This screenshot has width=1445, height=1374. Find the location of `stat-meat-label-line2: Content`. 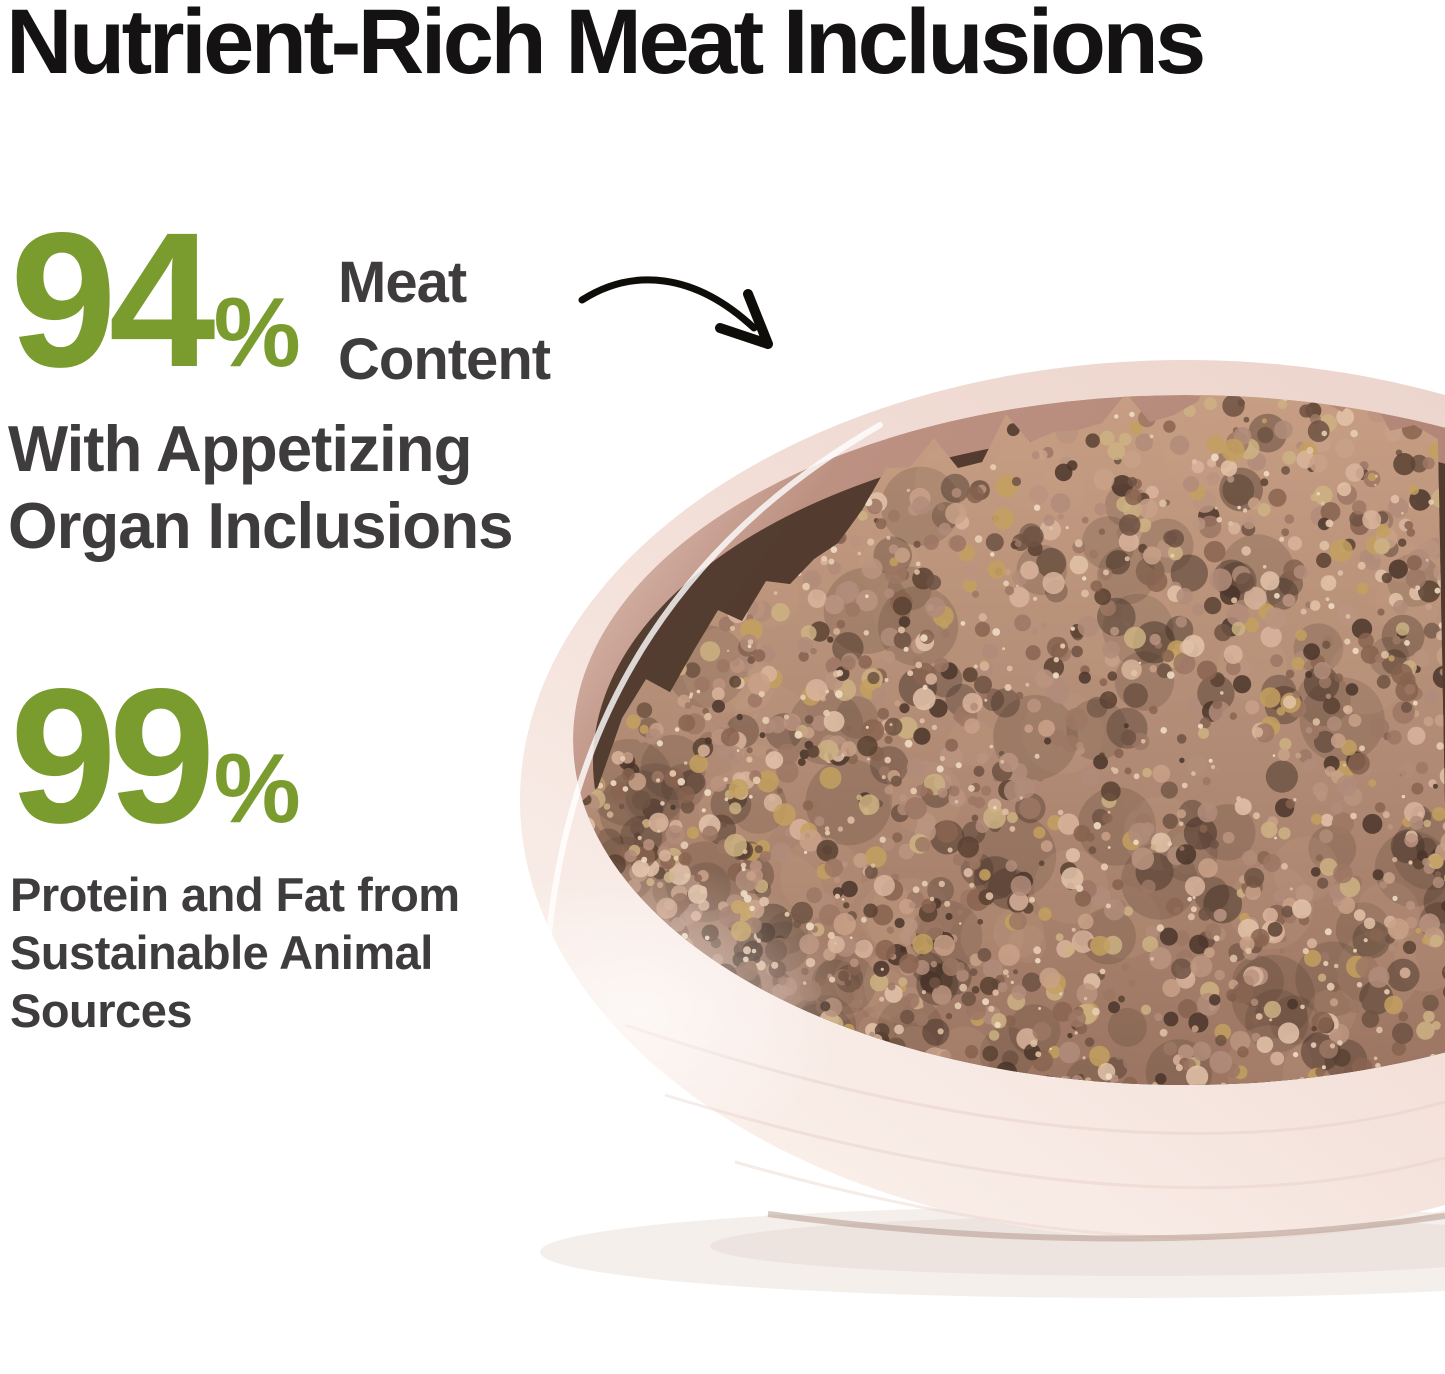

stat-meat-label-line2: Content is located at coordinates (444, 359).